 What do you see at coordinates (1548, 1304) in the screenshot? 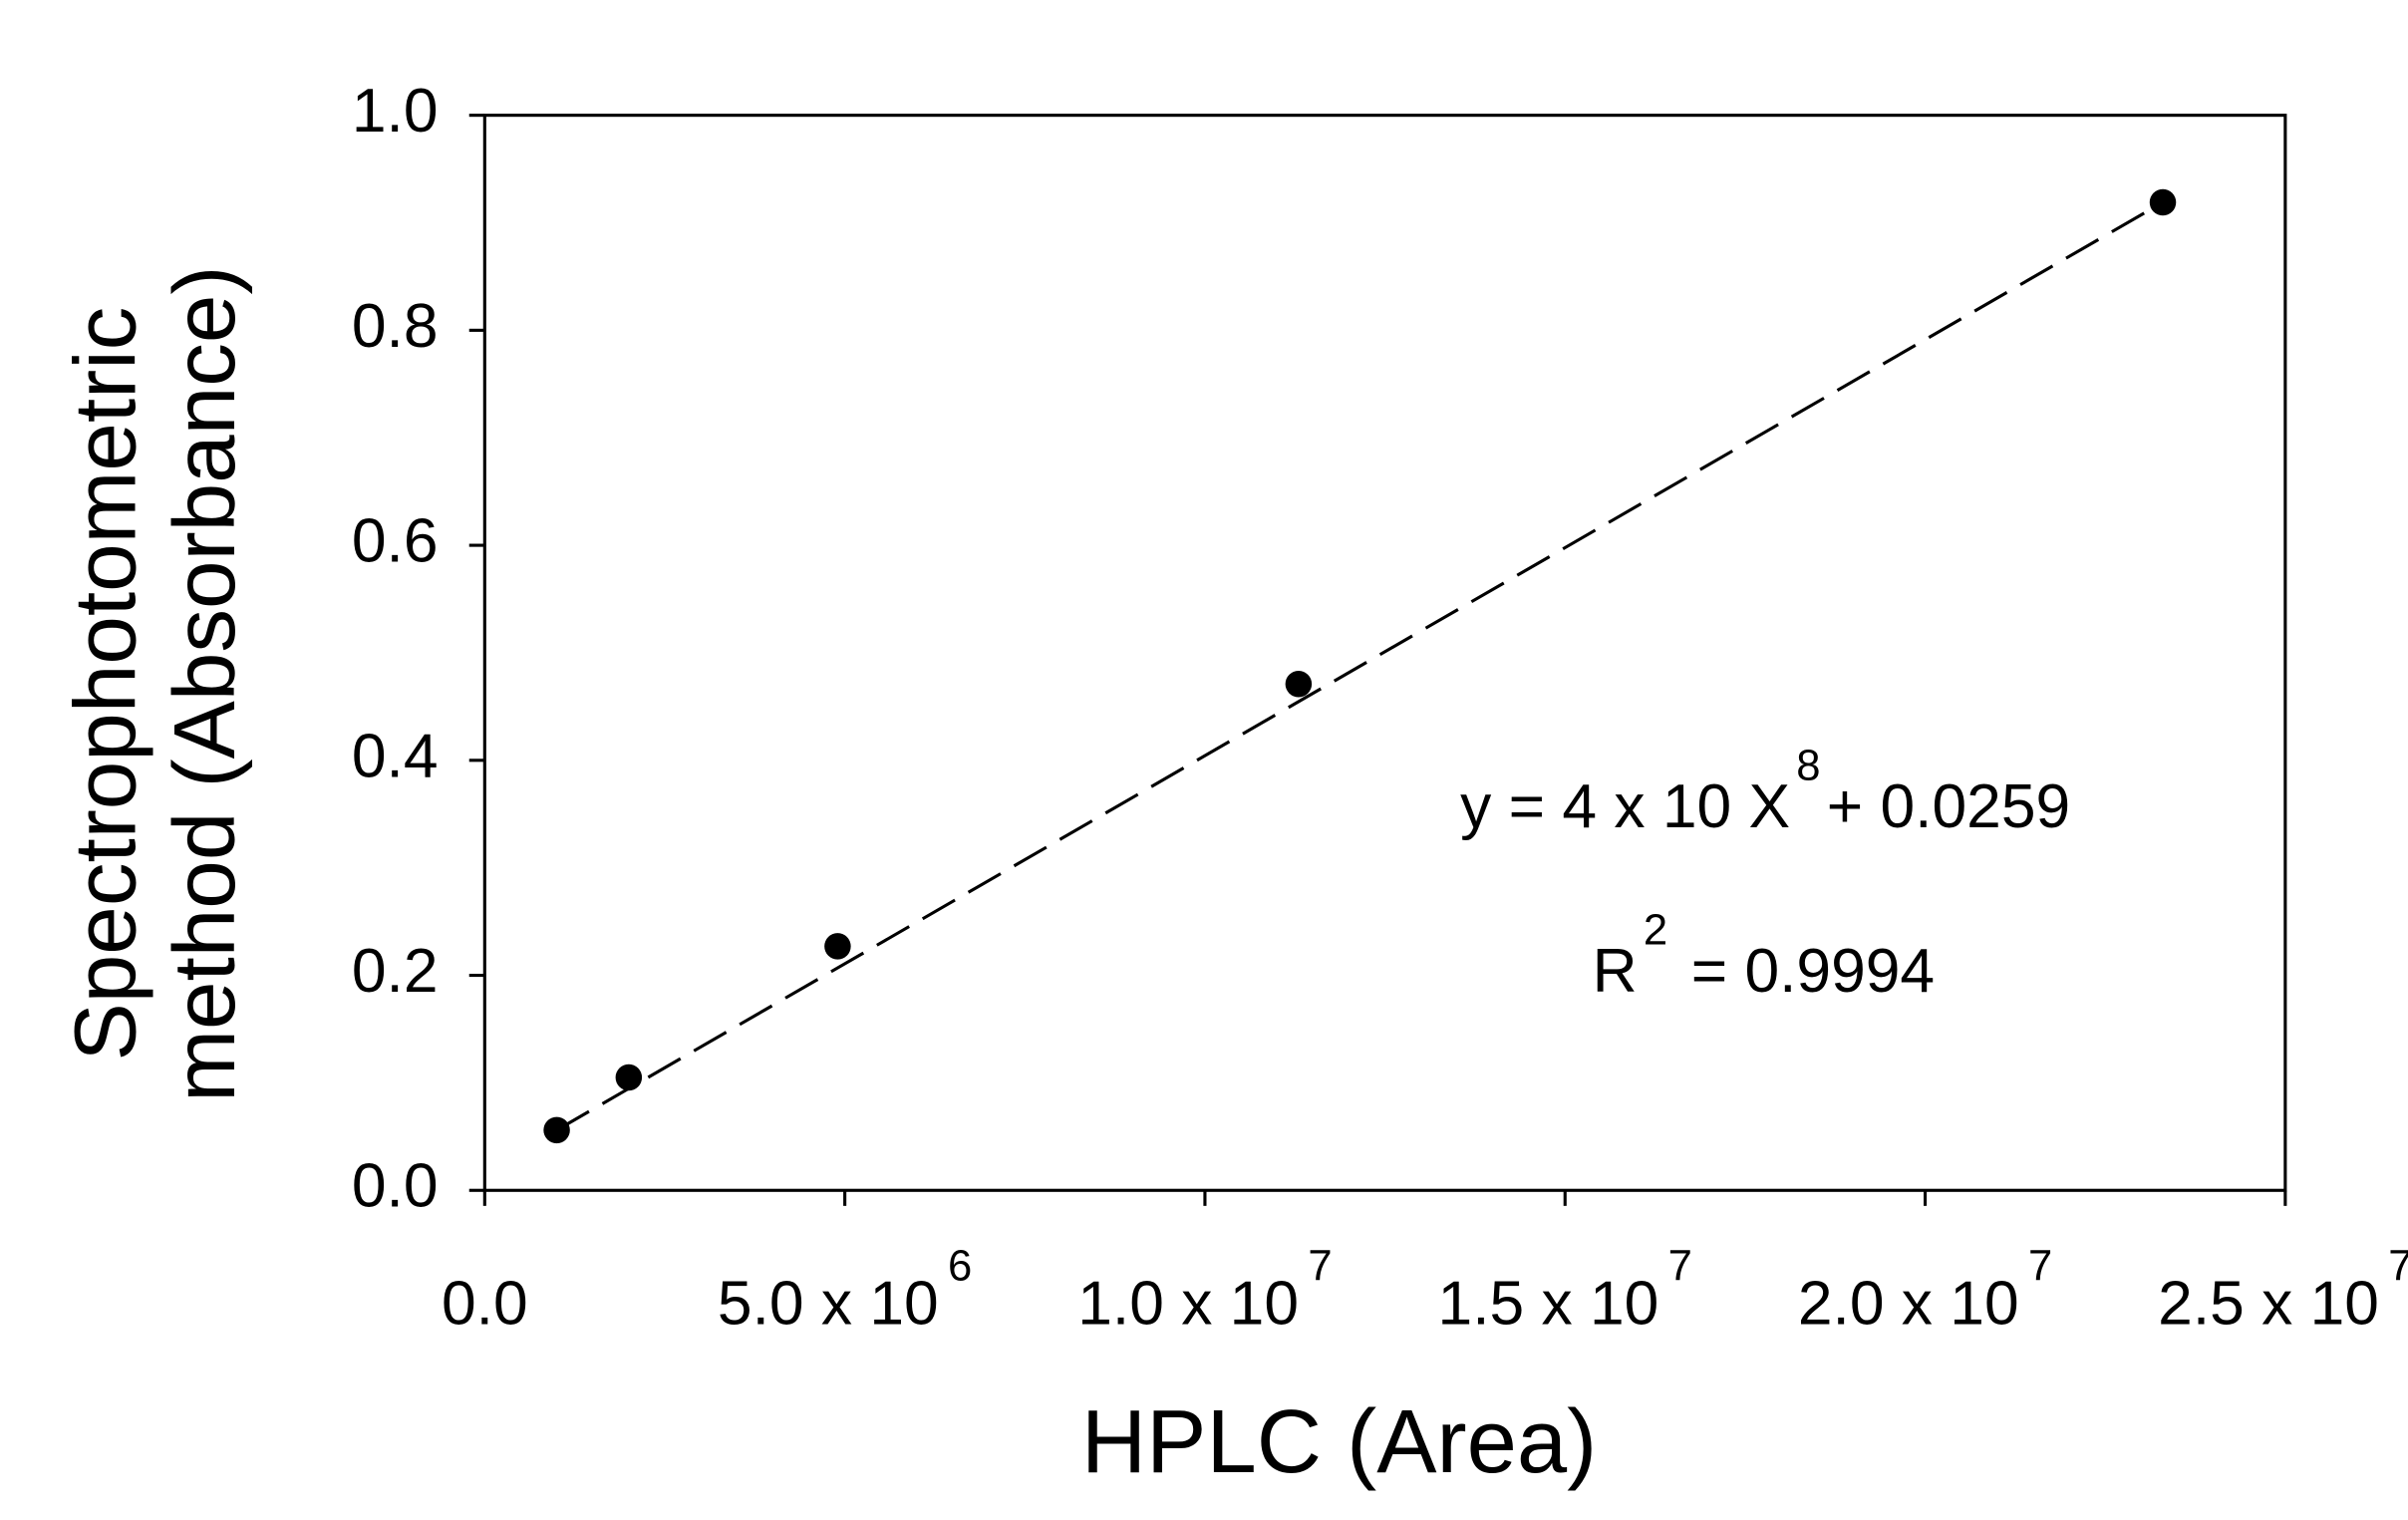
I see `tick-label-text: 1.5 x 10` at bounding box center [1548, 1304].